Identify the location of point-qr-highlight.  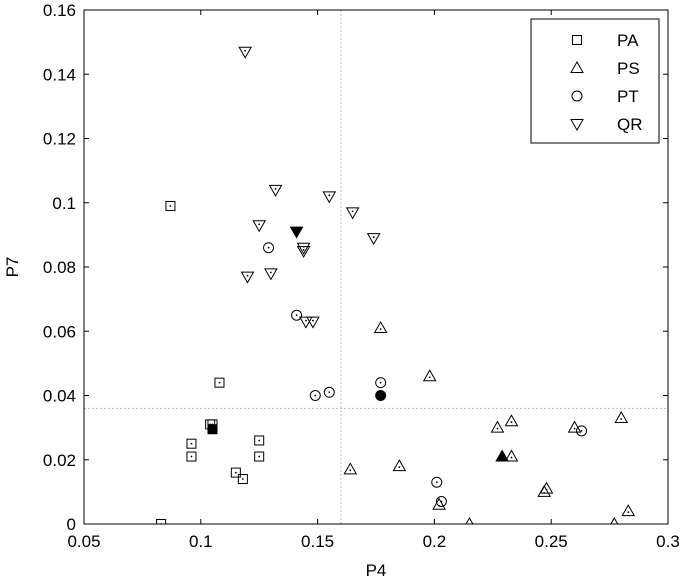
(296, 232).